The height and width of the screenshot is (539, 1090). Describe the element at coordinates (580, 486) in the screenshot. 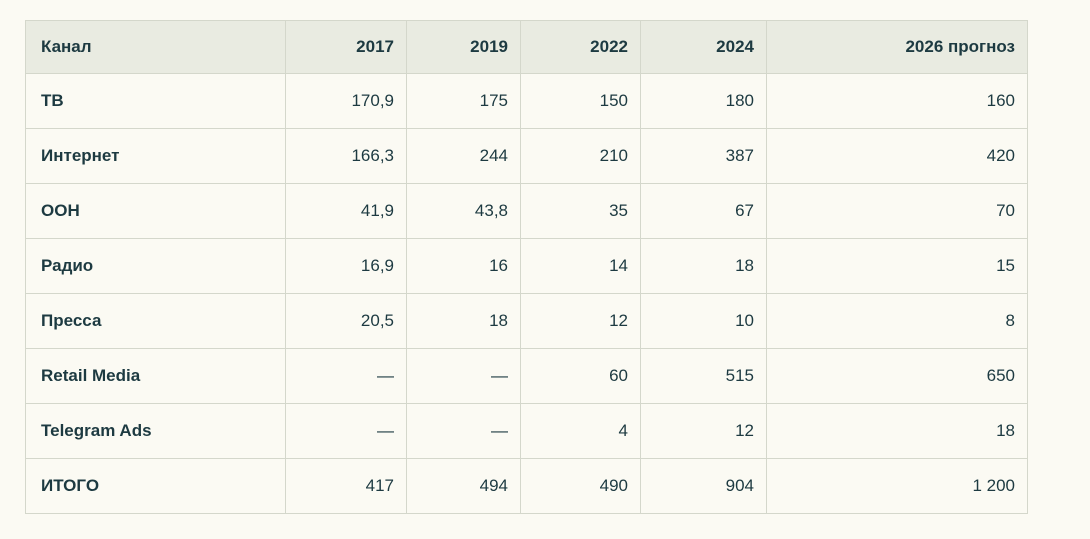

I see `value-cell: 490` at that location.